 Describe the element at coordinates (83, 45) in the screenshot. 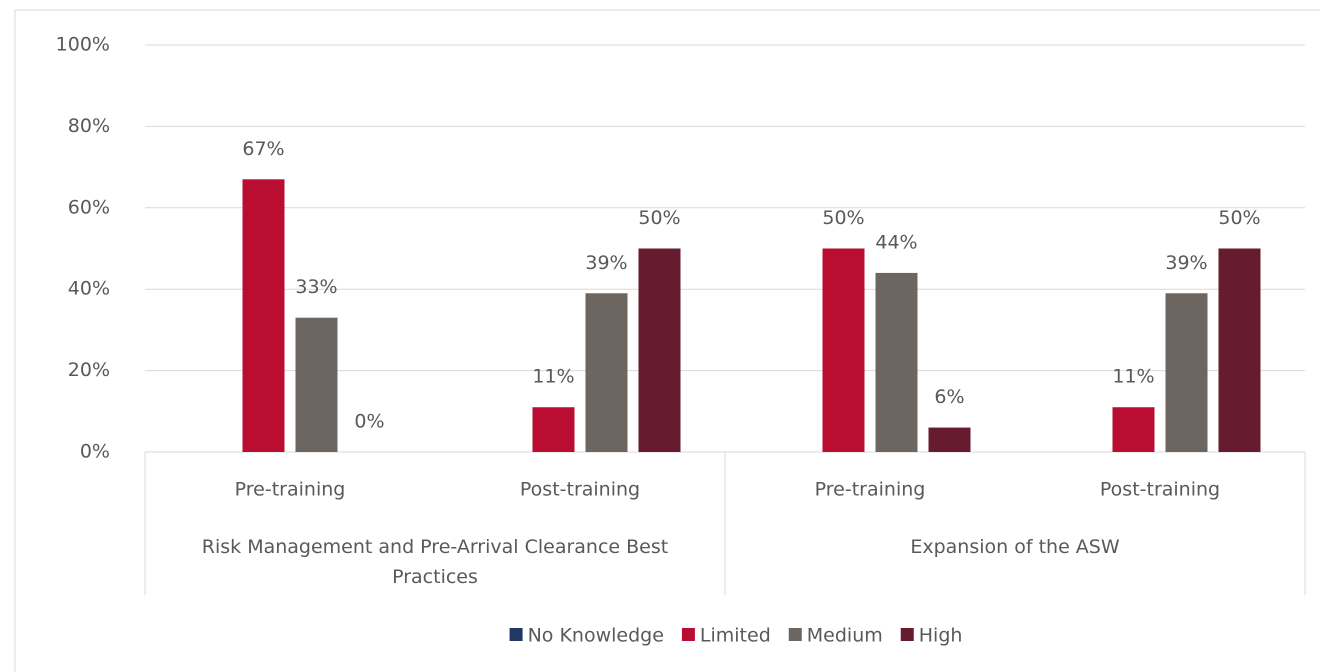

I see `y-tick-label: 100%` at that location.